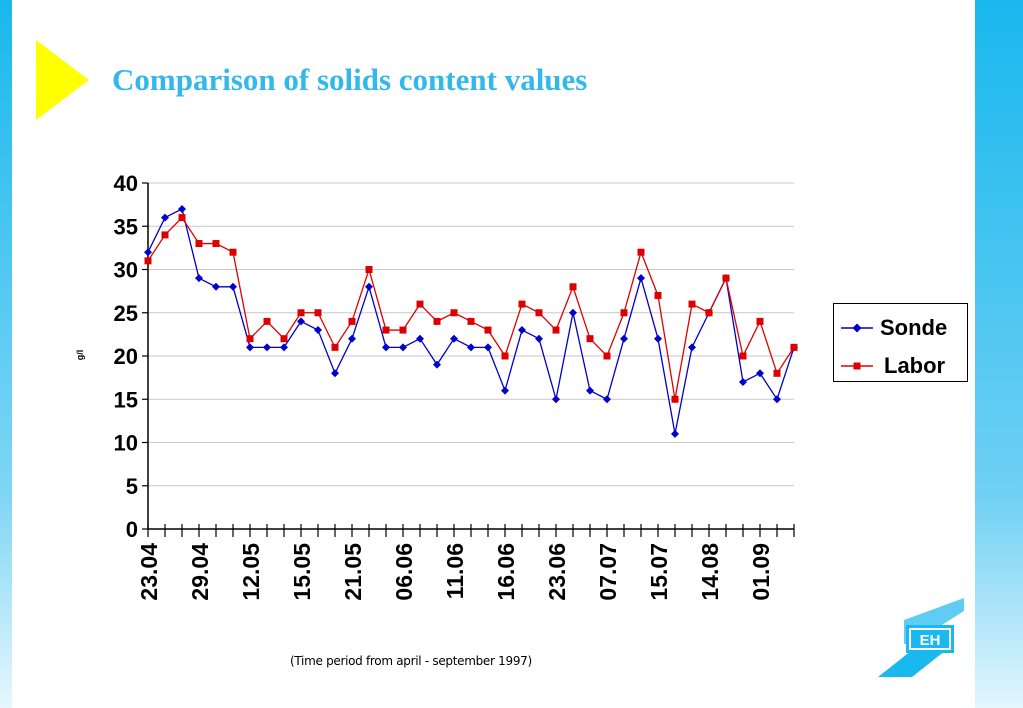 Image resolution: width=1023 pixels, height=708 pixels. What do you see at coordinates (132, 486) in the screenshot?
I see `y-tick-label: 5` at bounding box center [132, 486].